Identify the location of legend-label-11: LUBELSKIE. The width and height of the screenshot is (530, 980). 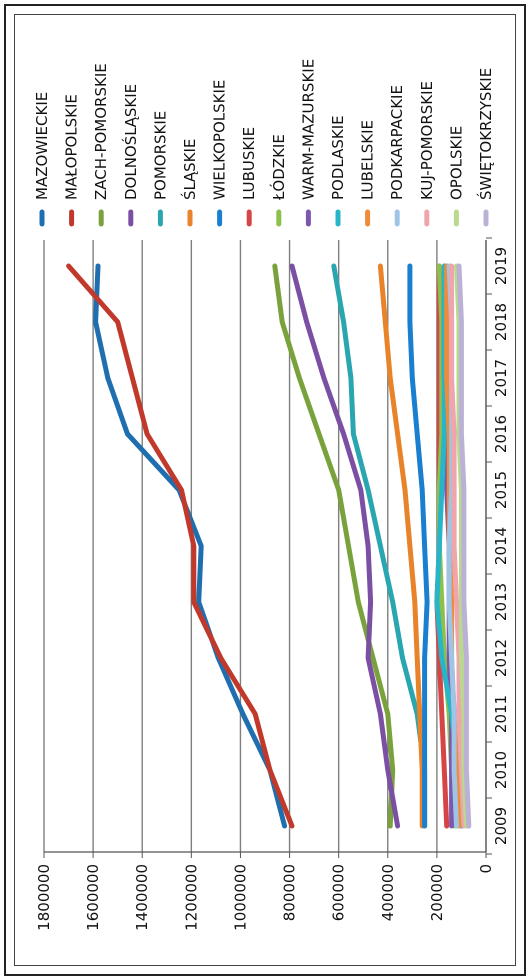
(368, 160).